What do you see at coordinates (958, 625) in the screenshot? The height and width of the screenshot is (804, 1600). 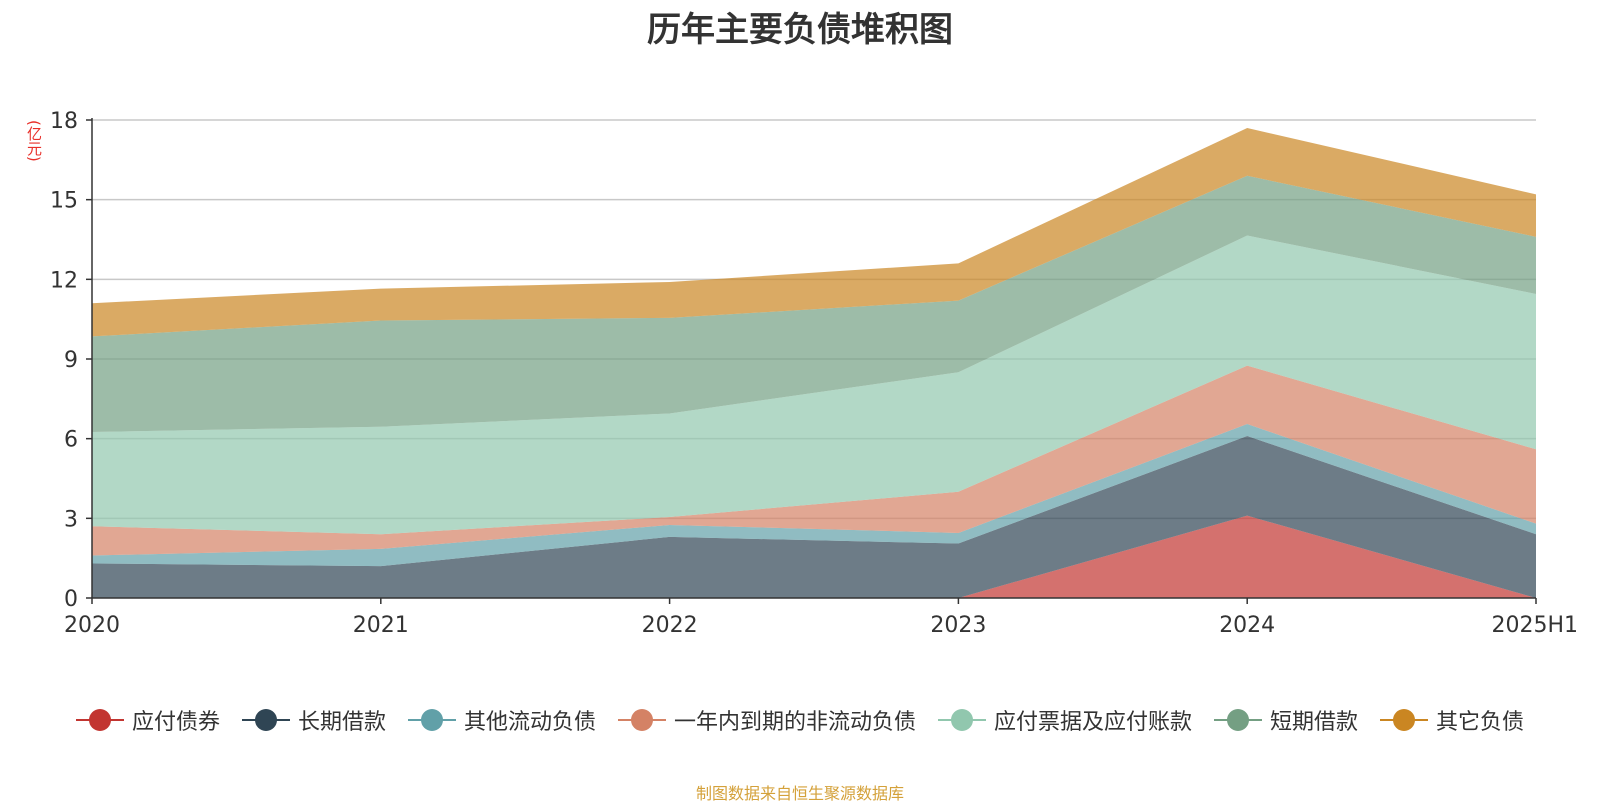 I see `x-tick-label: 2023` at bounding box center [958, 625].